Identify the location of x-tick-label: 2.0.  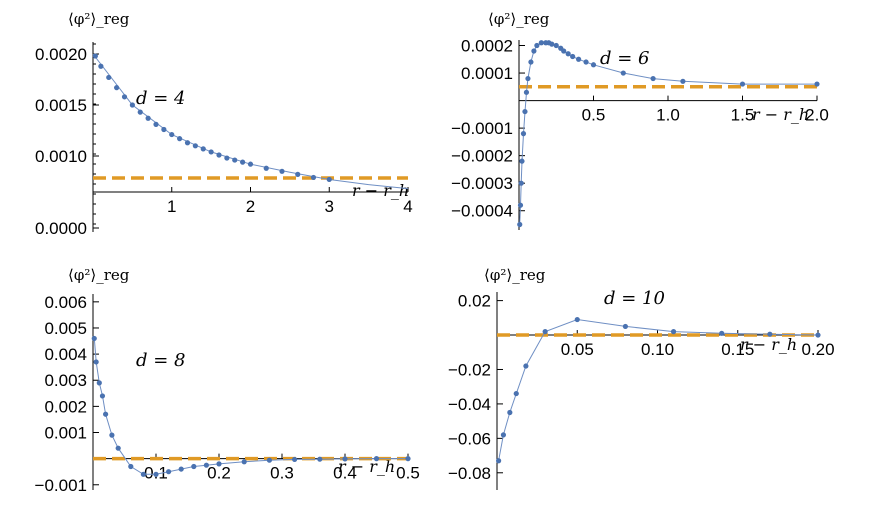
(817, 115).